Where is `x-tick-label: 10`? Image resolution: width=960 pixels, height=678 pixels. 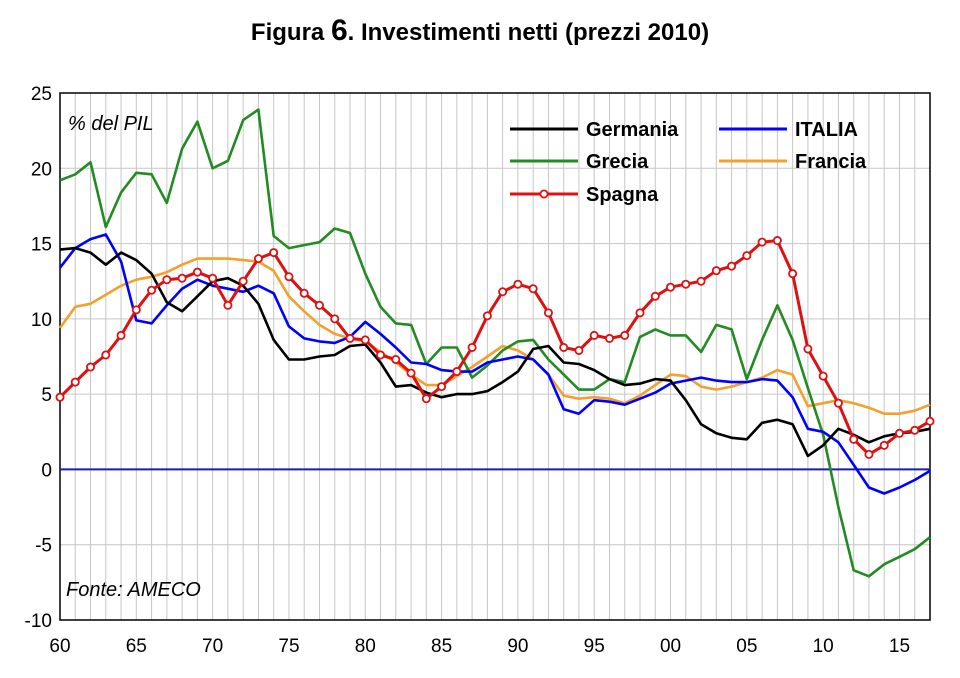 x-tick-label: 10 is located at coordinates (823, 646).